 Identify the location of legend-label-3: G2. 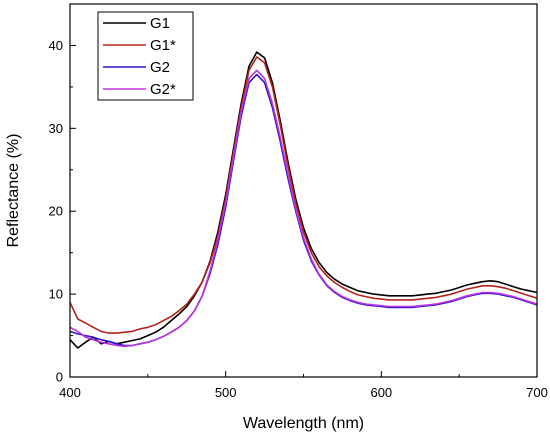
(160, 67).